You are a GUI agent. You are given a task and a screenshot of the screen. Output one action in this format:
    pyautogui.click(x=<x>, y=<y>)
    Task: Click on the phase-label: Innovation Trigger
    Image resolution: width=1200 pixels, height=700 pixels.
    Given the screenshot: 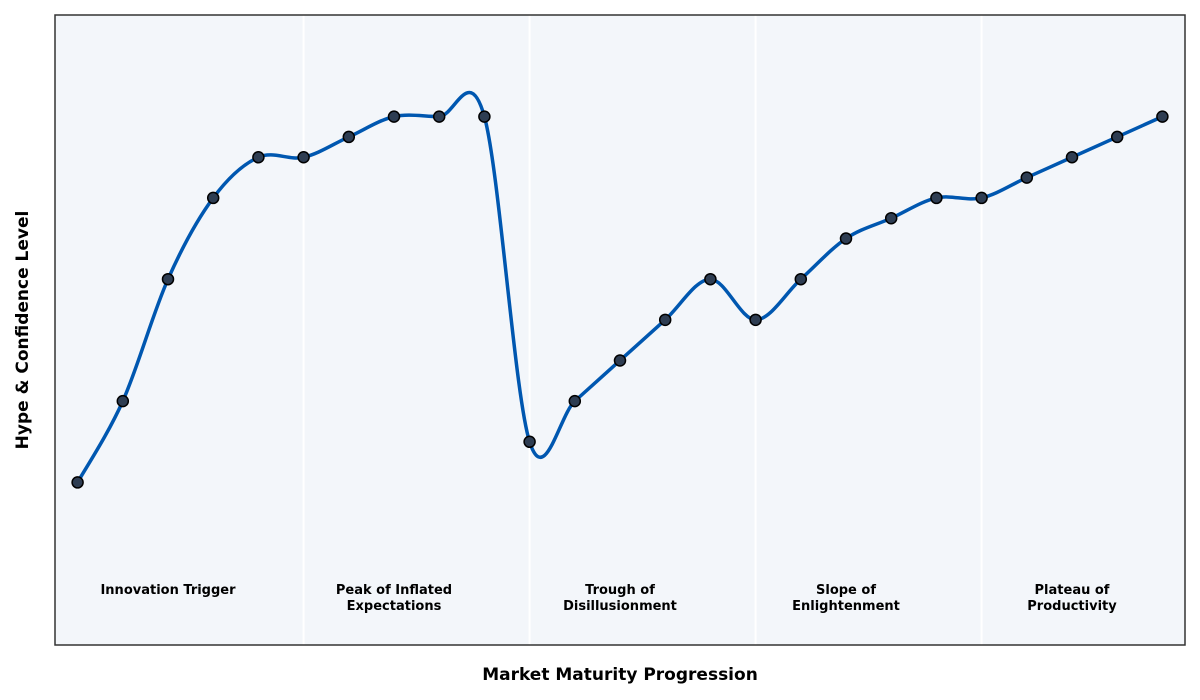 What is the action you would take?
    pyautogui.click(x=168, y=590)
    